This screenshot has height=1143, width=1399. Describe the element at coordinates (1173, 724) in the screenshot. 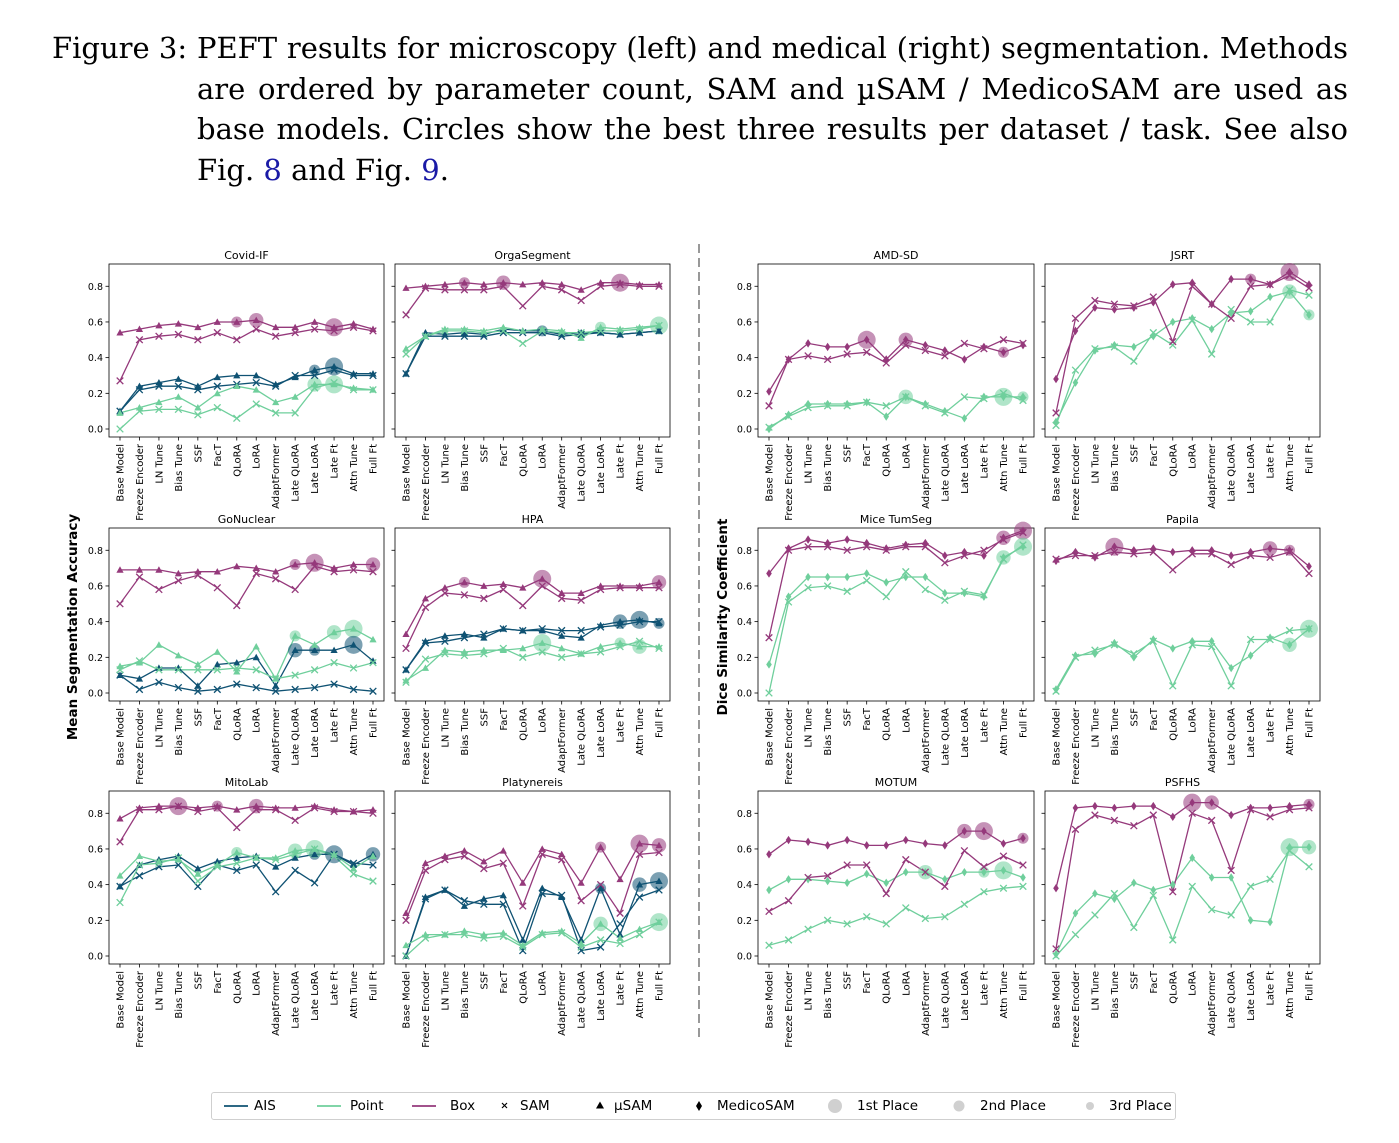

I see `x-tick-label: QLoRA` at that location.